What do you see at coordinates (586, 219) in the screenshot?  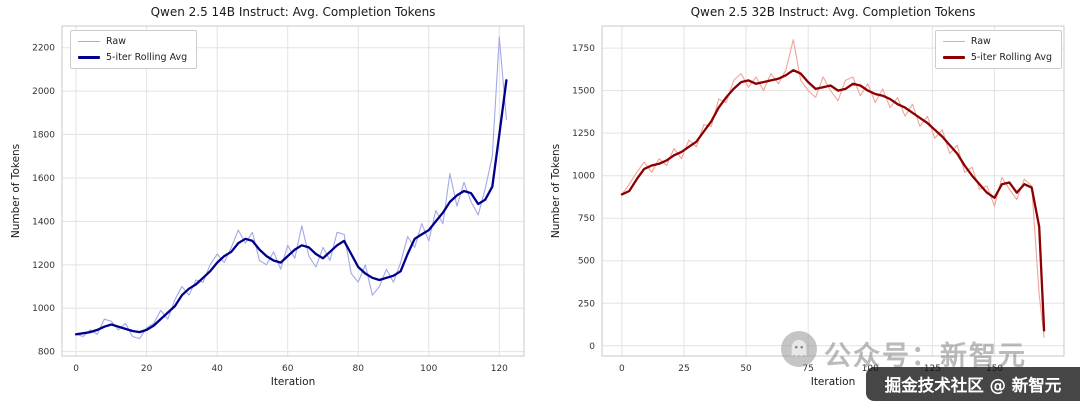 I see `svg-text: 750` at bounding box center [586, 219].